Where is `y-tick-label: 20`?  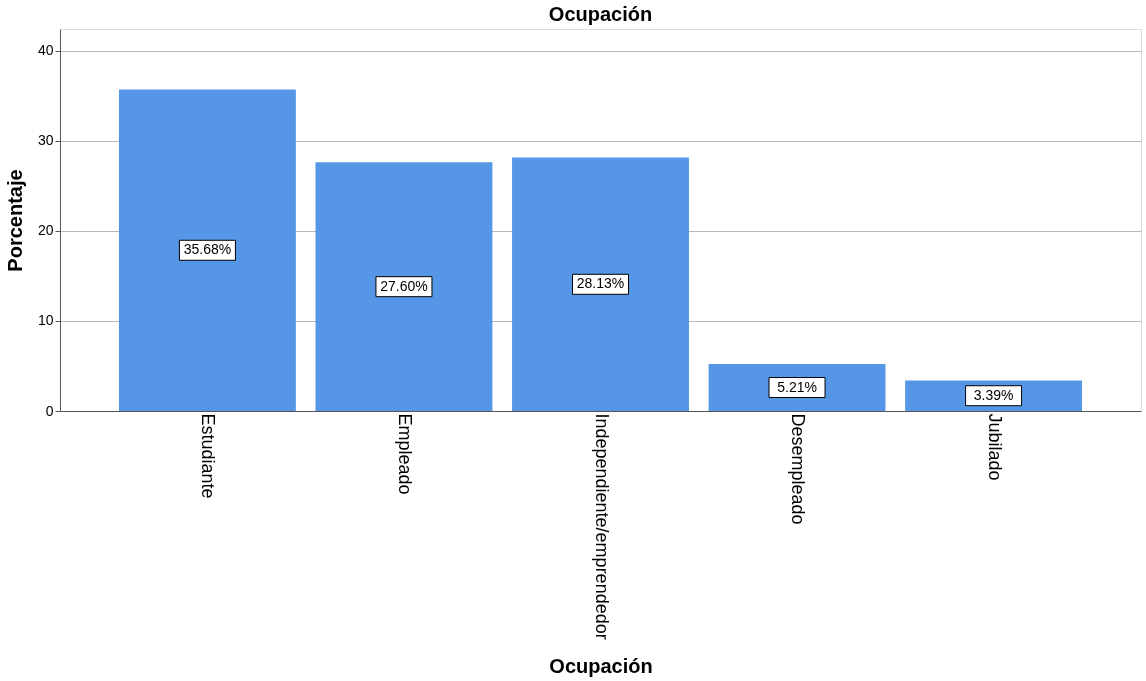
y-tick-label: 20 is located at coordinates (45, 230).